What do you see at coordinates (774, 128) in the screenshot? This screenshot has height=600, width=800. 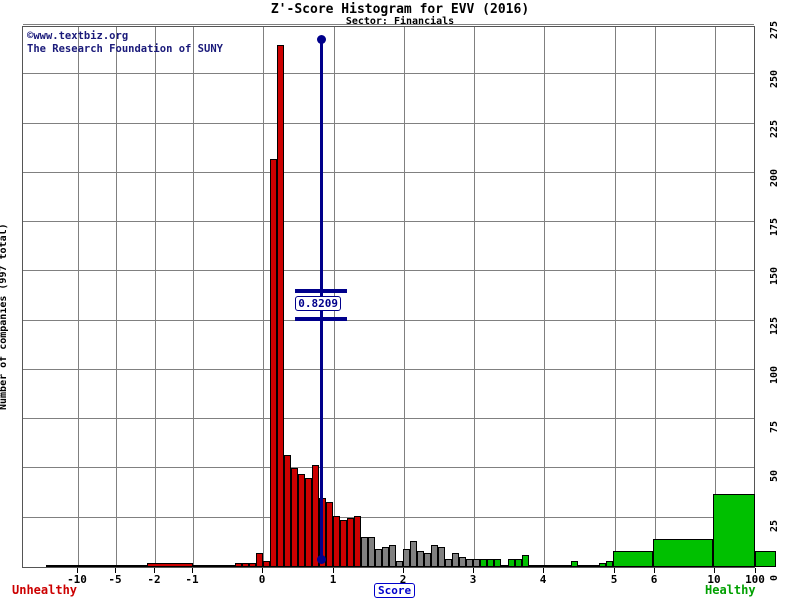 I see `y-axis-tick-label: 225` at bounding box center [774, 128].